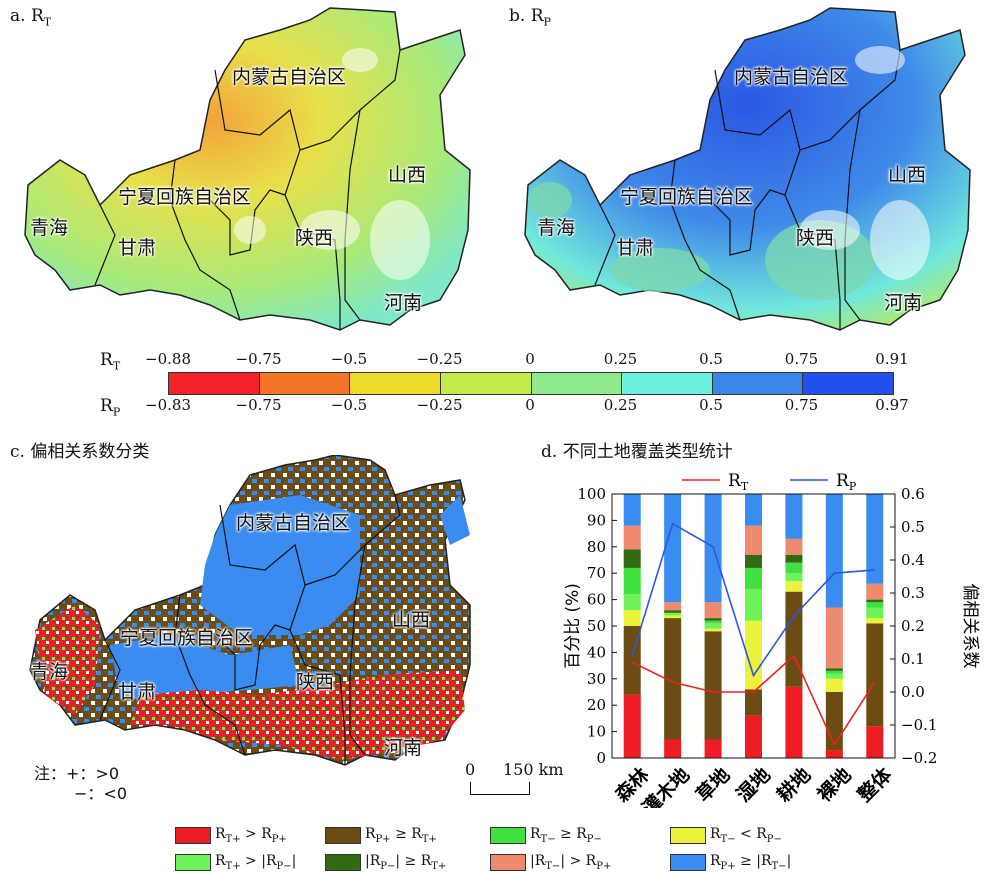 The image size is (1000, 874). What do you see at coordinates (801, 405) in the screenshot?
I see `rp_ticks-tick: 0.75` at bounding box center [801, 405].